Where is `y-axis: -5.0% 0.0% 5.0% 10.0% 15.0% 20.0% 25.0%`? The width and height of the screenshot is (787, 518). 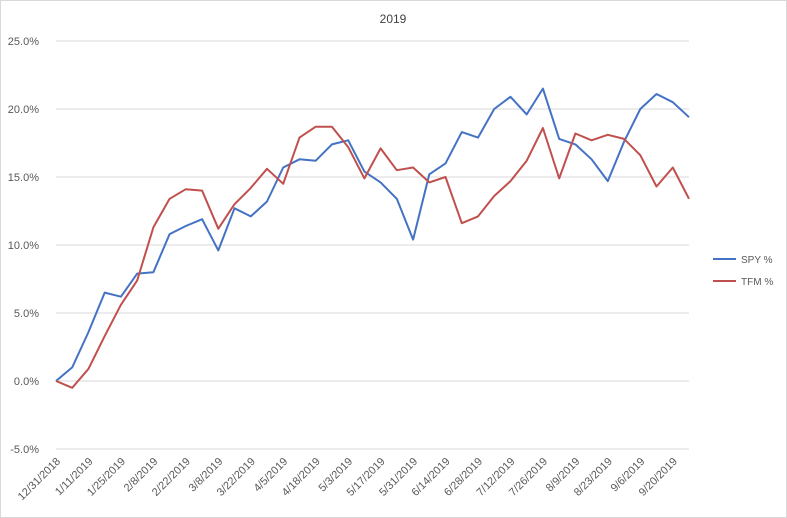 y-axis: -5.0% 0.0% 5.0% 10.0% 15.0% 20.0% 25.0% is located at coordinates (23, 246).